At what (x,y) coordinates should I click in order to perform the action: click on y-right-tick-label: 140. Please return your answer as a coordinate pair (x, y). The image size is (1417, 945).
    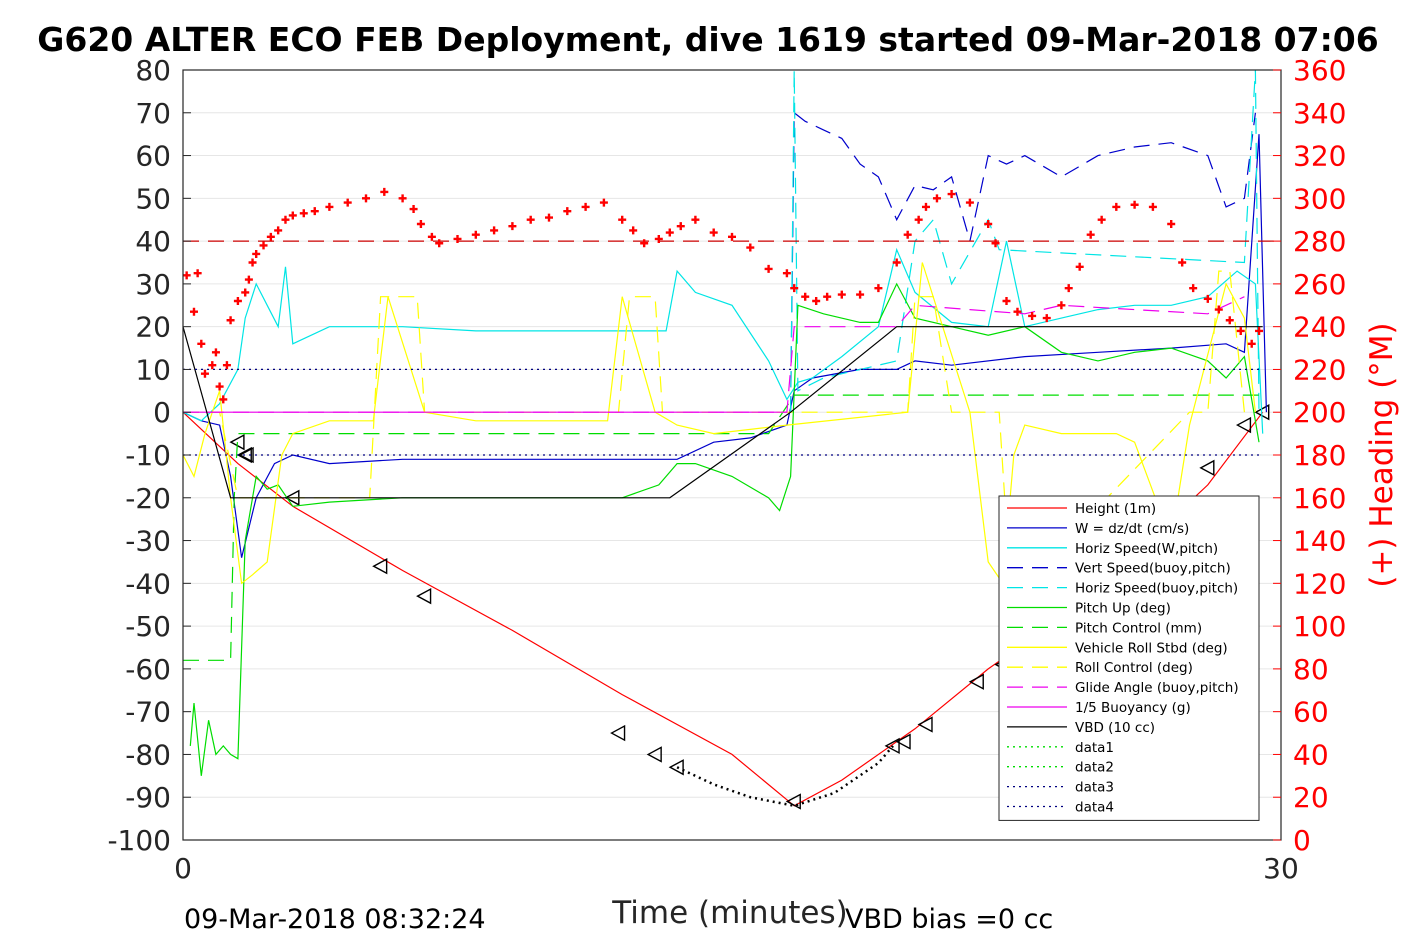
    Looking at the image, I should click on (1319, 541).